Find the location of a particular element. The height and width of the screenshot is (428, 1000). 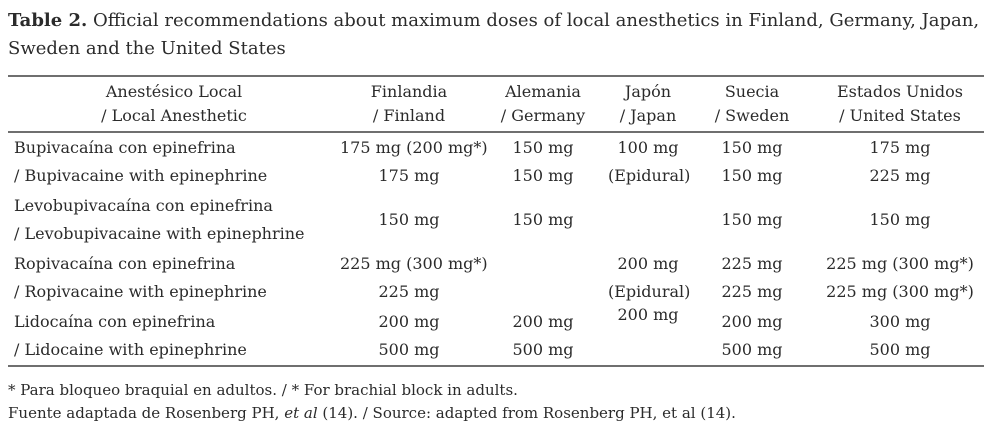

drug-name-es: Bupivacaína con epinefrina is located at coordinates (125, 147).